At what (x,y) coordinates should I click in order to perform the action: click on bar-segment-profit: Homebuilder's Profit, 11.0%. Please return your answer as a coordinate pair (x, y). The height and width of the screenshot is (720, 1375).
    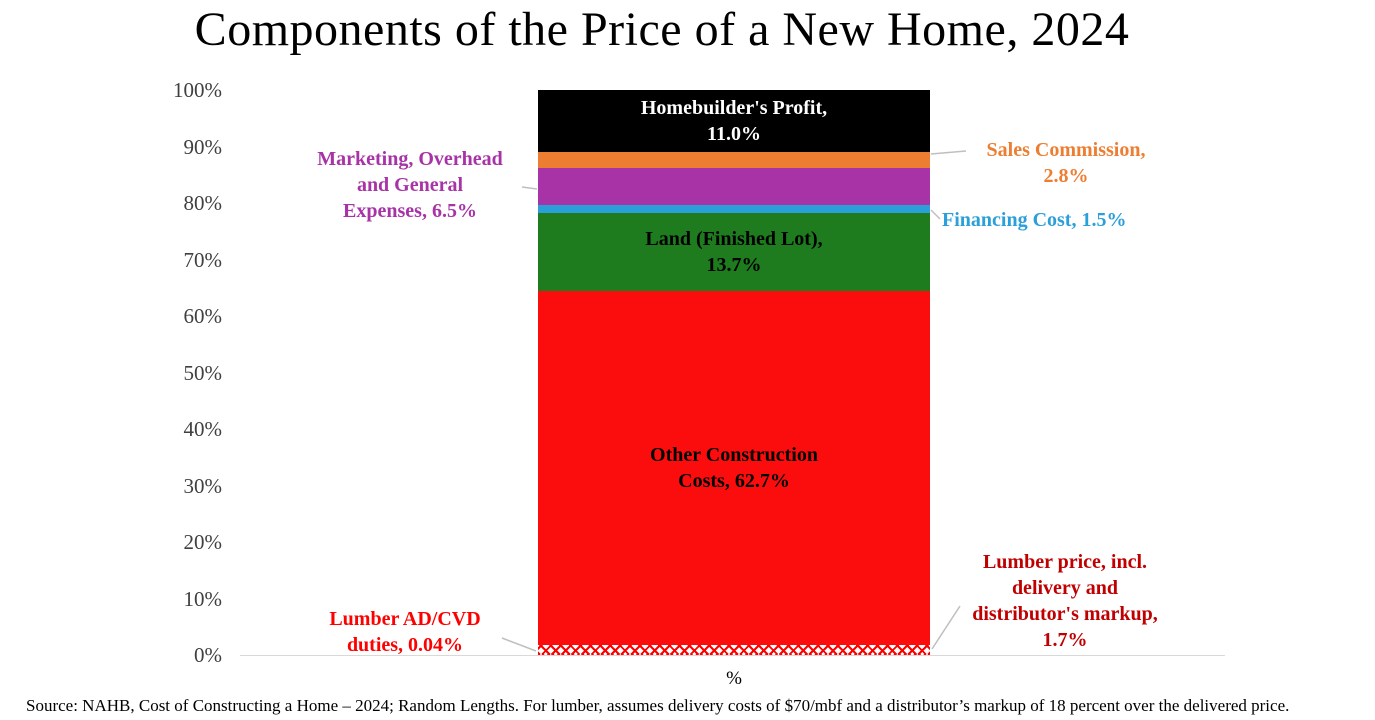
    Looking at the image, I should click on (734, 121).